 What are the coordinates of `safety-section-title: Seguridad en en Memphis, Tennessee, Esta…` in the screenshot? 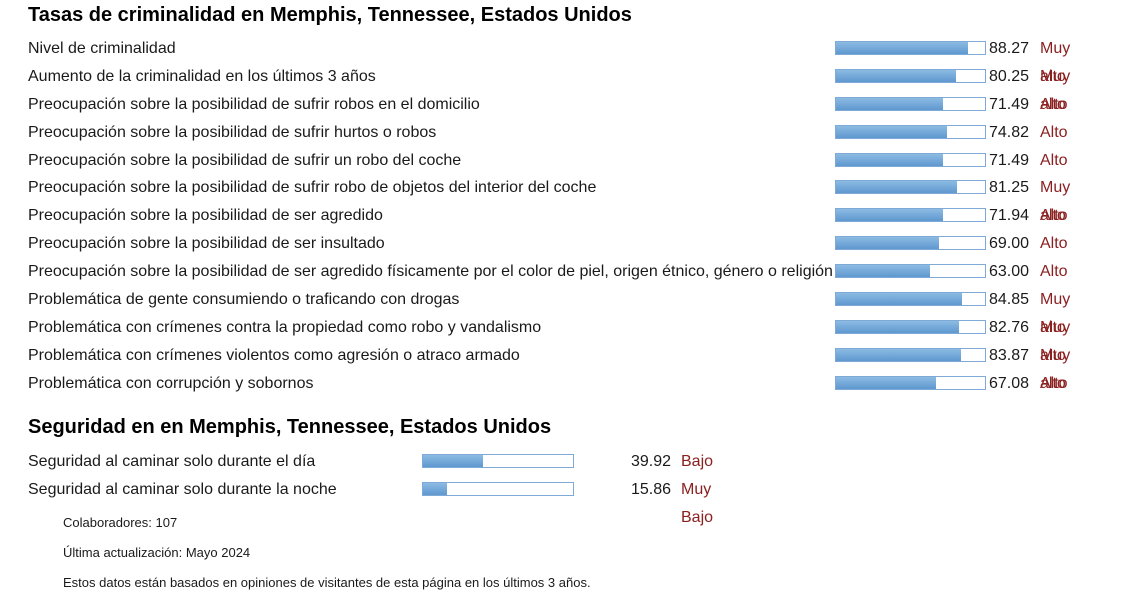 It's located at (290, 427).